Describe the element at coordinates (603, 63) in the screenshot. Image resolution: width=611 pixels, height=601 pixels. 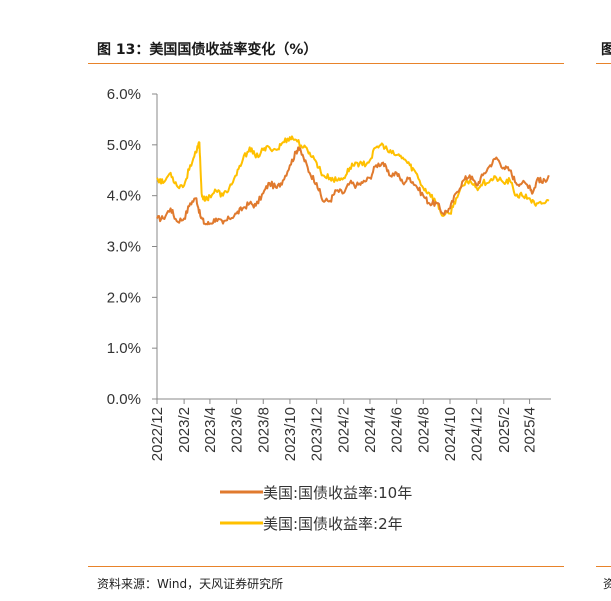
I see `adjacent-title-divider` at that location.